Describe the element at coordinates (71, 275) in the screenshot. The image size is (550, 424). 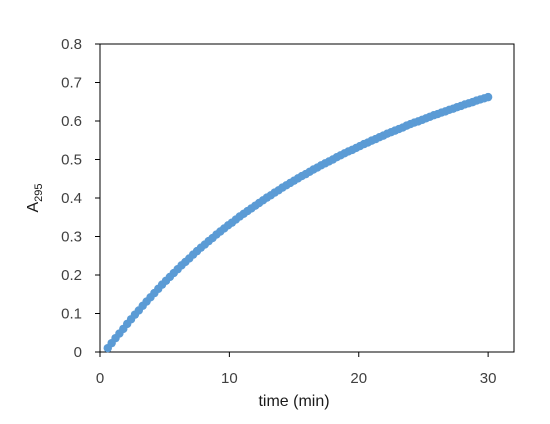
I see `y-tick-label: 0.2` at that location.